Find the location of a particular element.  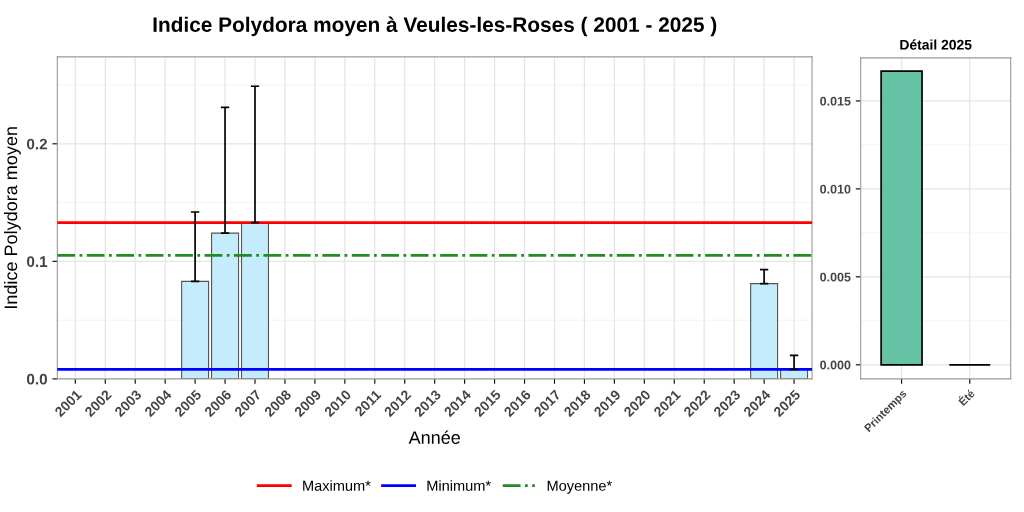

y-tick-label: 0.000 is located at coordinates (835, 365).